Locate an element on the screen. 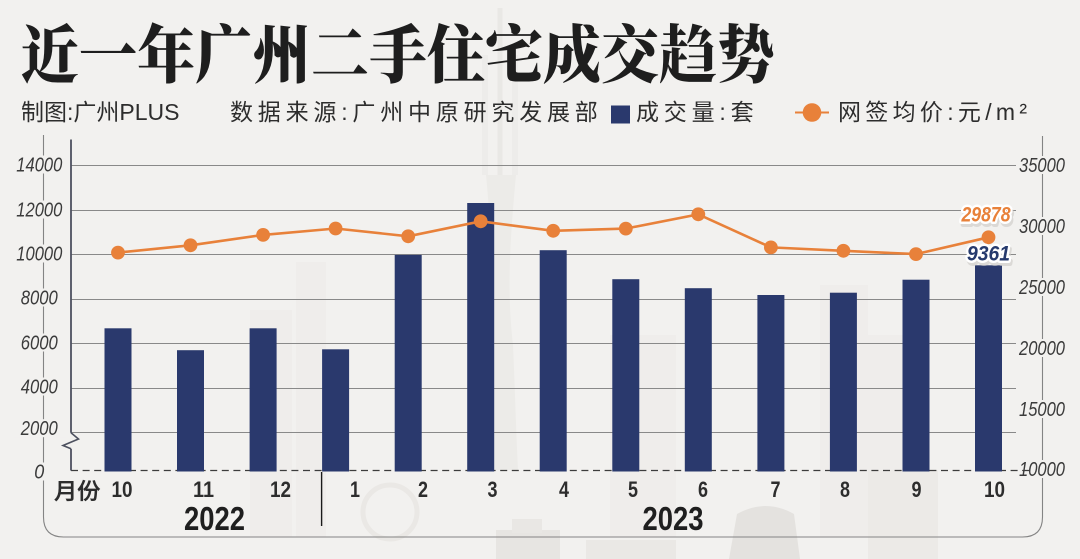 The image size is (1080, 559). svg-text: 9 is located at coordinates (917, 489).